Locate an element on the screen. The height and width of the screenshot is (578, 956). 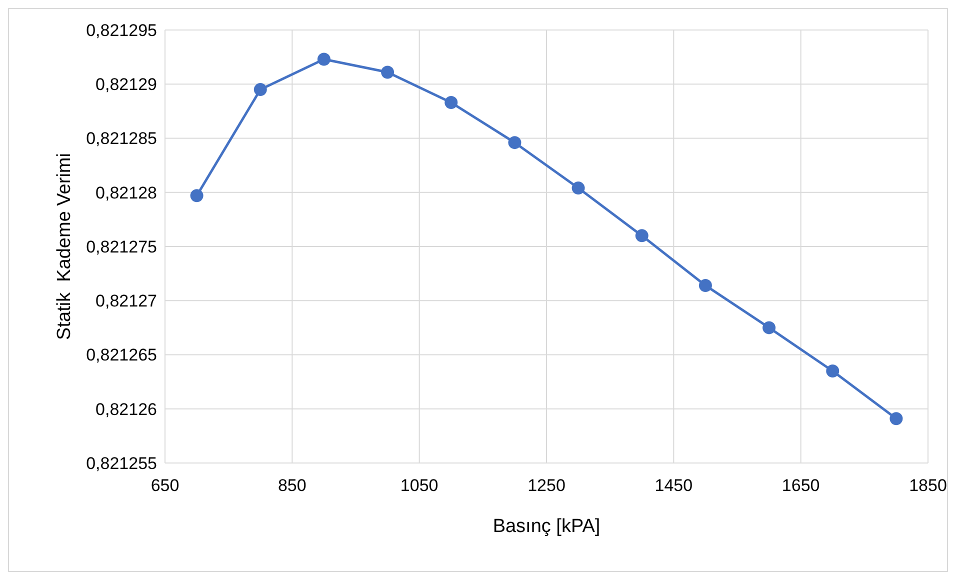
x-tick-label: 1250 is located at coordinates (547, 485).